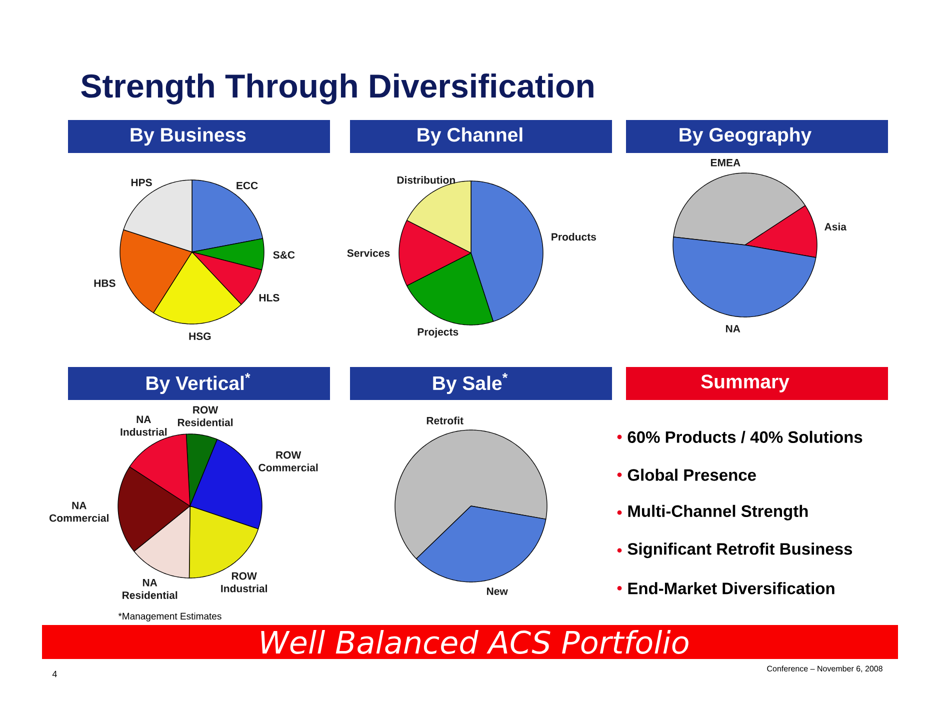 The image size is (942, 728). I want to click on slice-label: S&C, so click(284, 255).